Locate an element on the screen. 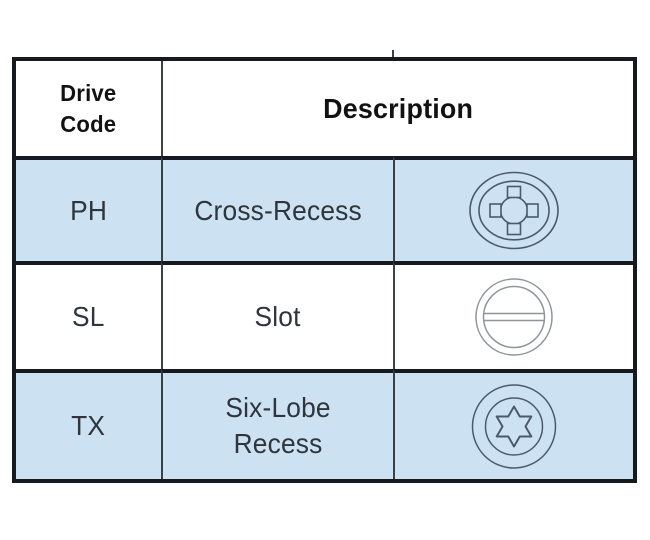 The image size is (650, 540). table-row-tx-description-cell: Six-Lobe Recess is located at coordinates (277, 424).